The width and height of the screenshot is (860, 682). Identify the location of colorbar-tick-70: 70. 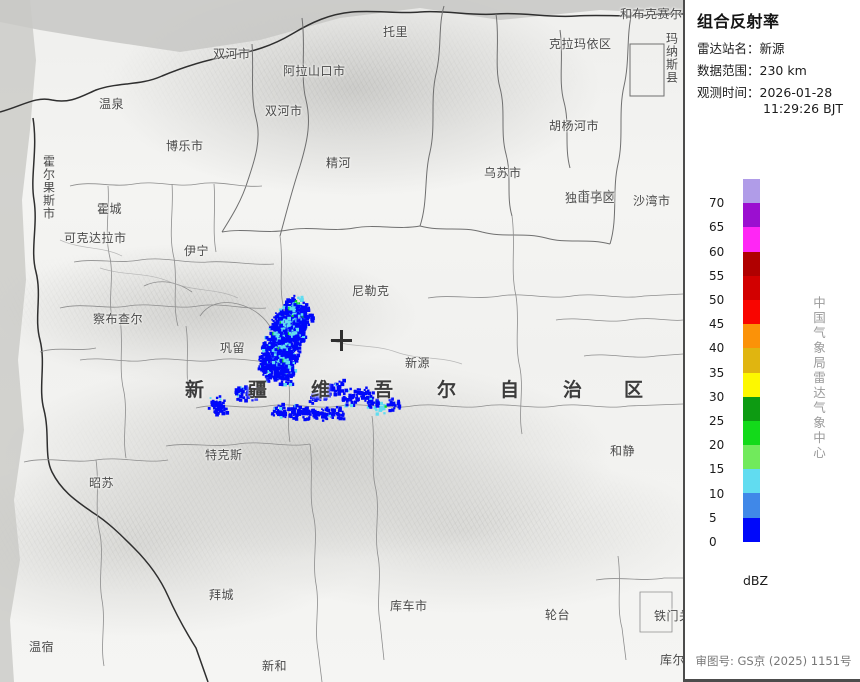
(717, 203).